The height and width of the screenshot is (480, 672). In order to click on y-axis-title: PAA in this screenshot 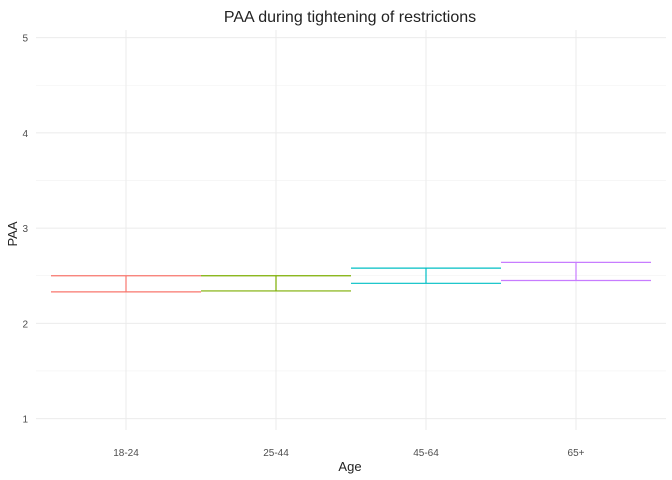, I will do `click(12, 233)`.